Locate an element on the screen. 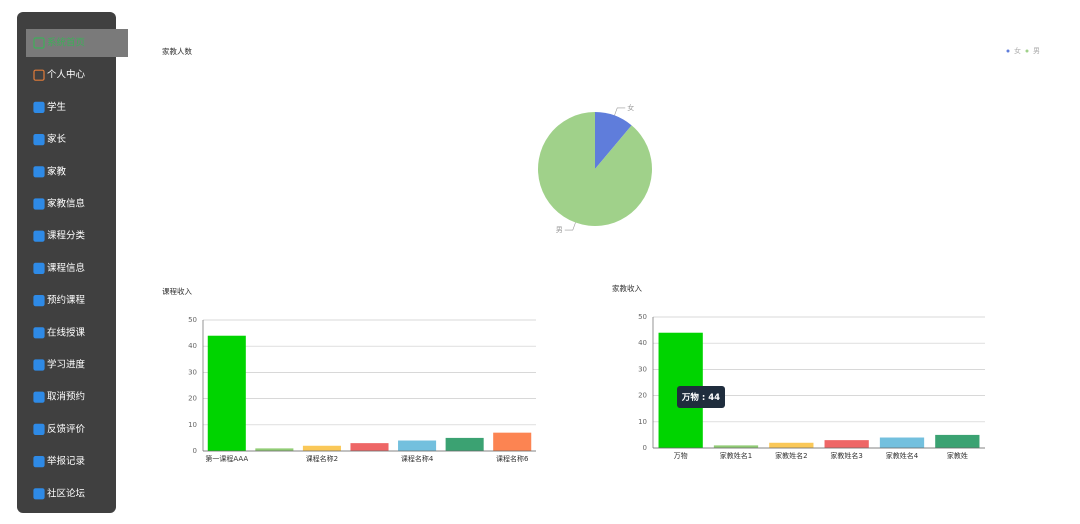 The width and height of the screenshot is (1080, 524). menu-item: 系统首页 is located at coordinates (59, 43).